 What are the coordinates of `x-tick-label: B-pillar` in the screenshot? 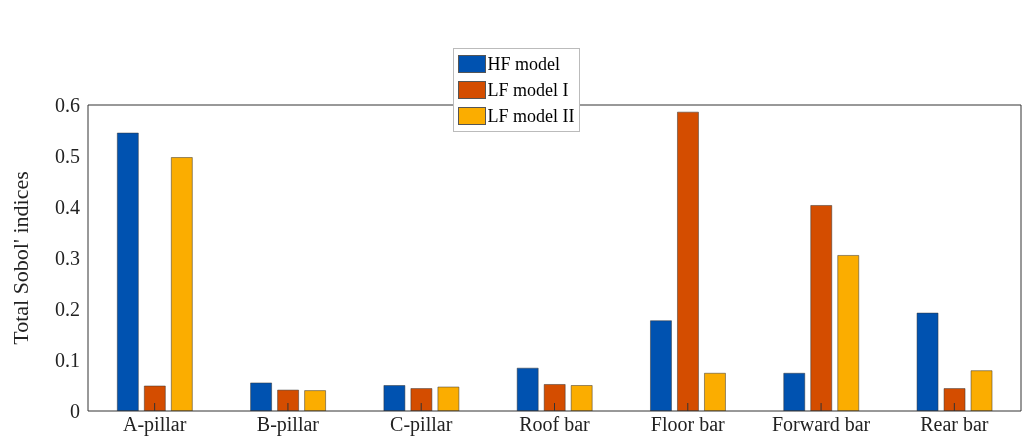 It's located at (288, 425).